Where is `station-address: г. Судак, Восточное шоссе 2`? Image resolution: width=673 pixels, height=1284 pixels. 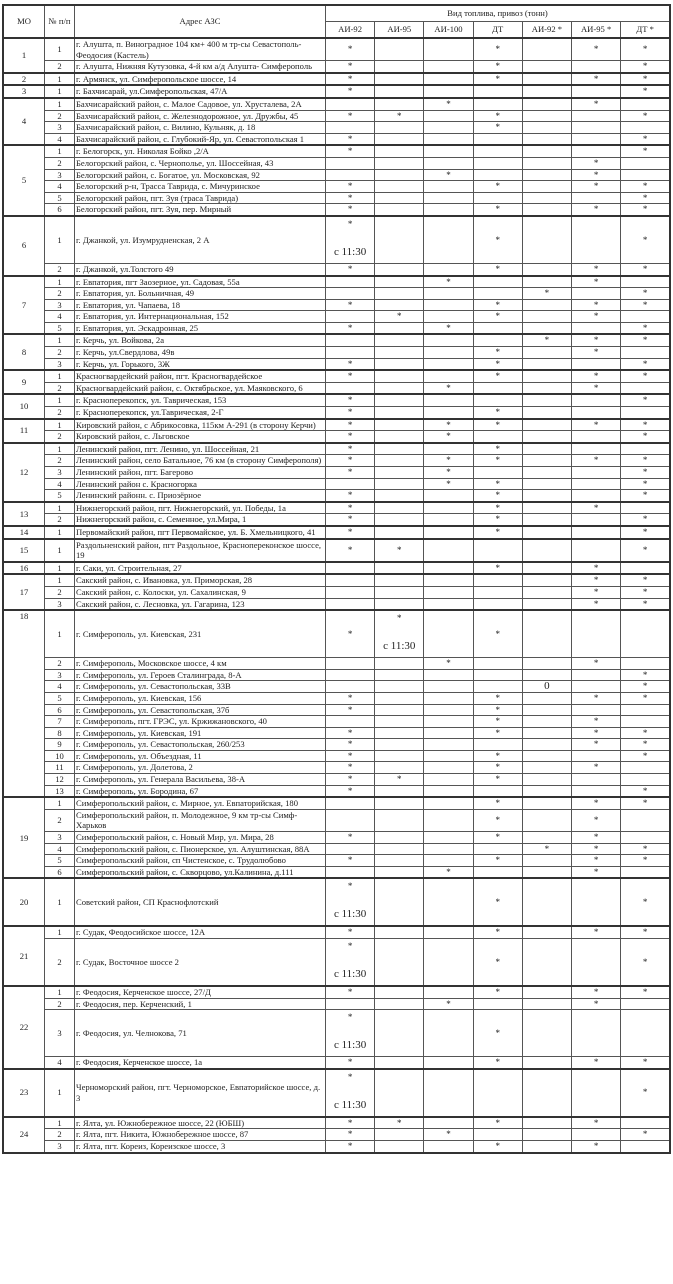
station-address: г. Судак, Восточное шоссе 2 is located at coordinates (200, 962).